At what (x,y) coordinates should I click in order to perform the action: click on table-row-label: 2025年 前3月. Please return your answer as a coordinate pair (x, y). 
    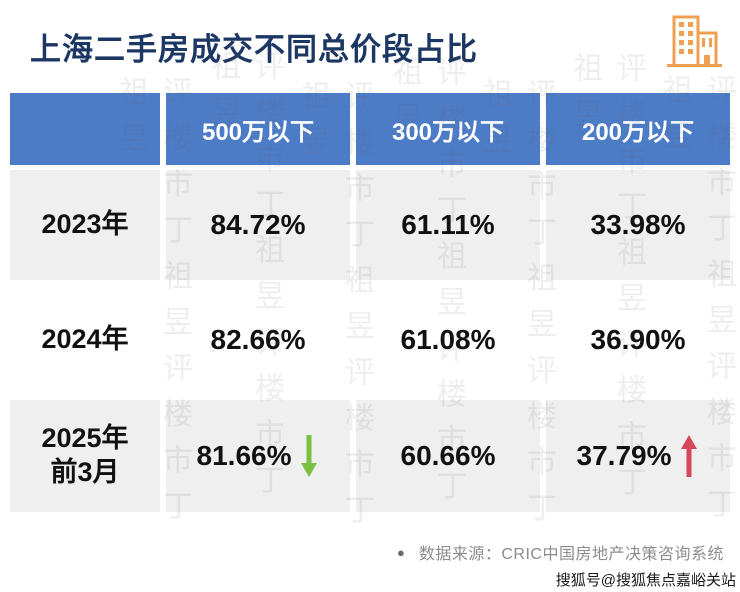
    Looking at the image, I should click on (85, 456).